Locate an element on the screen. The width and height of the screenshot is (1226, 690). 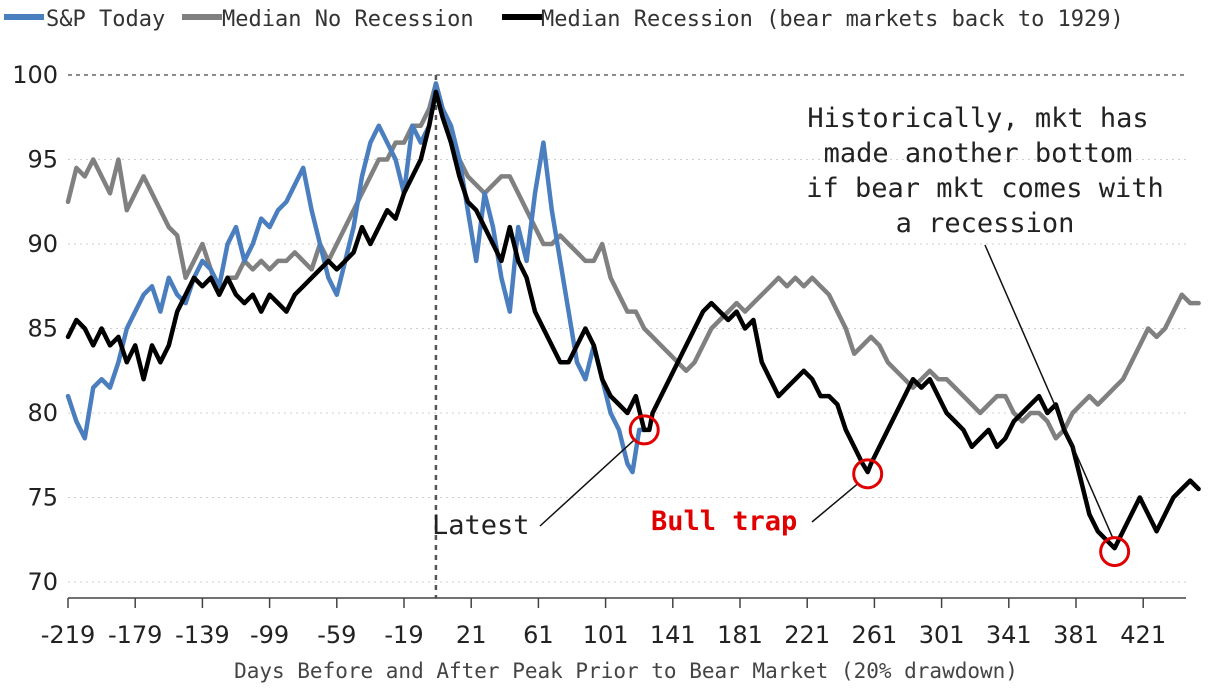
latest-pointer-line is located at coordinates (587, 483).